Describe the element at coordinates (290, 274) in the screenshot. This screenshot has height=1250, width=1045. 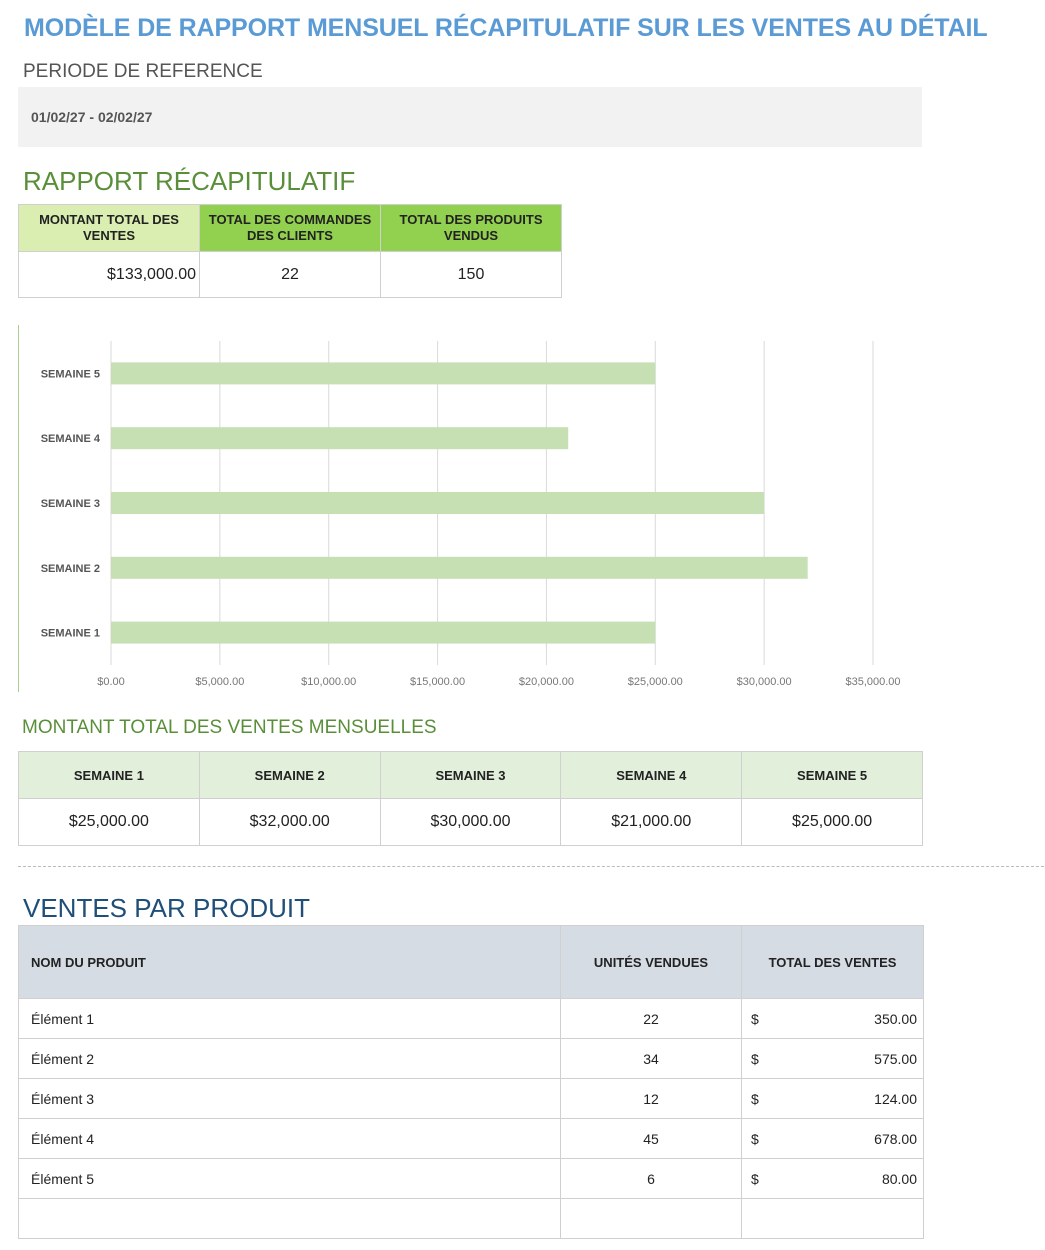
I see `total-orders-value: 22` at that location.